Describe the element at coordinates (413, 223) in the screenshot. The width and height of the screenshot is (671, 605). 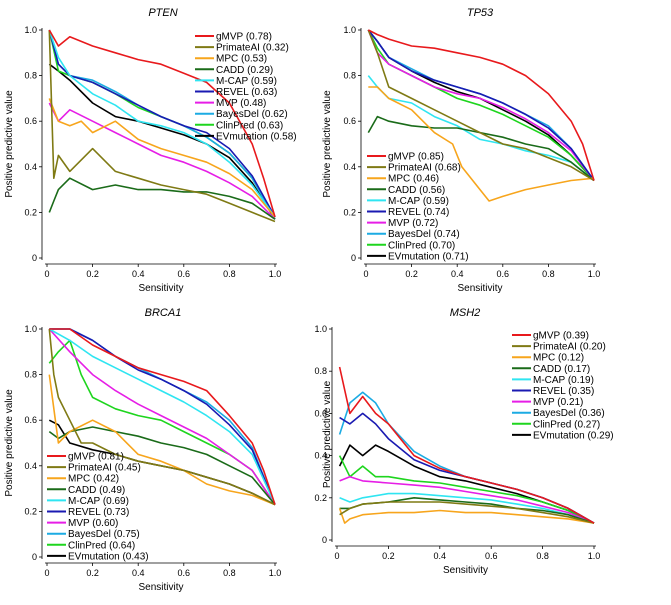
I see `legend-label-mvp: MVP (0.72)` at that location.